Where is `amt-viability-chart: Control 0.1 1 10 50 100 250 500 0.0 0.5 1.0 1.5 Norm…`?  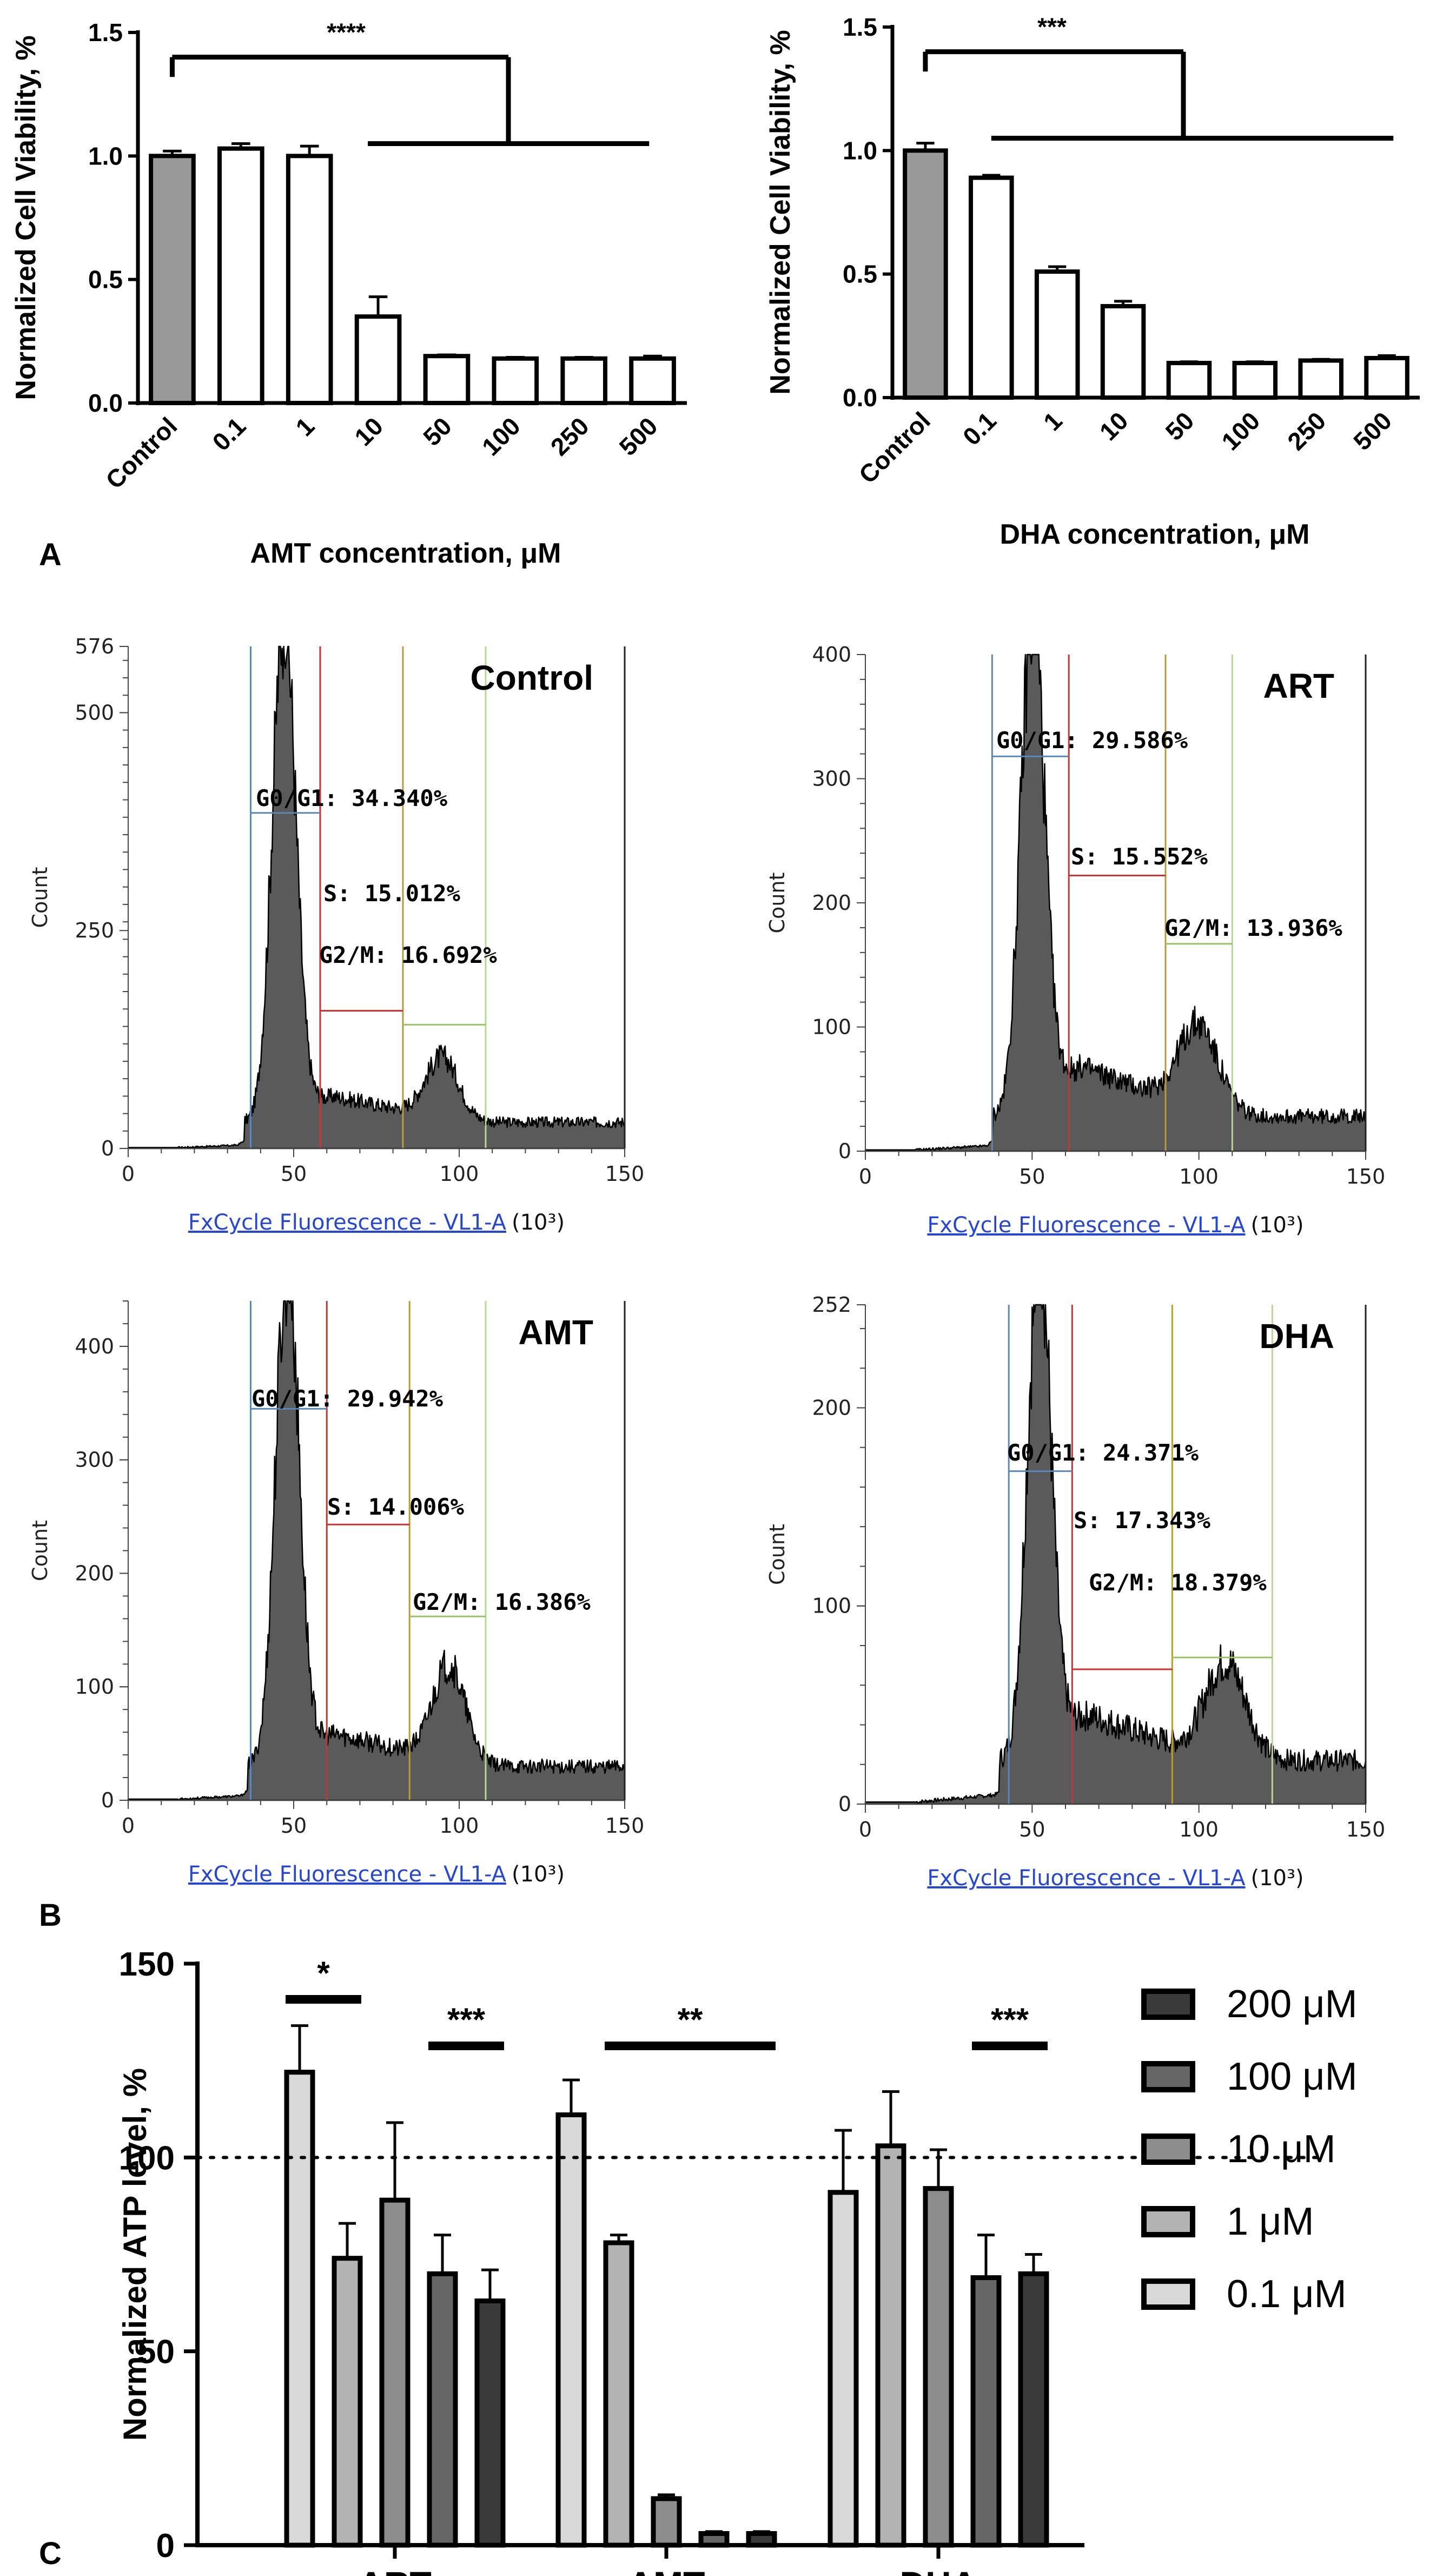
amt-viability-chart: Control 0.1 1 10 50 100 250 500 0.0 0.5 1.0 1.5 Norm… is located at coordinates (349, 293).